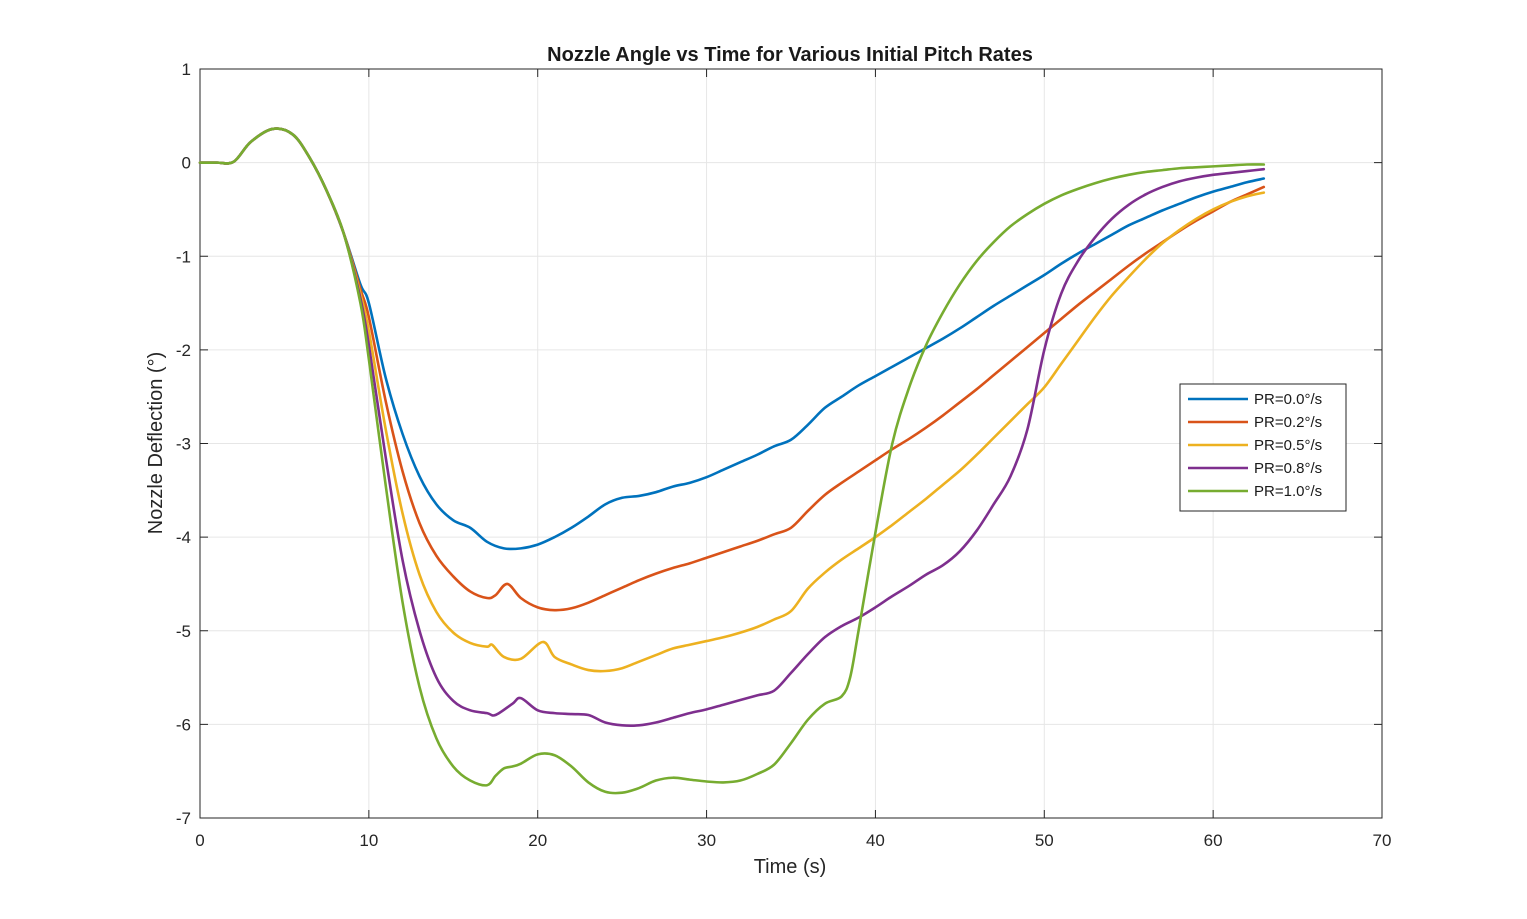  Describe the element at coordinates (183, 350) in the screenshot. I see `y-tick-label: -2` at that location.